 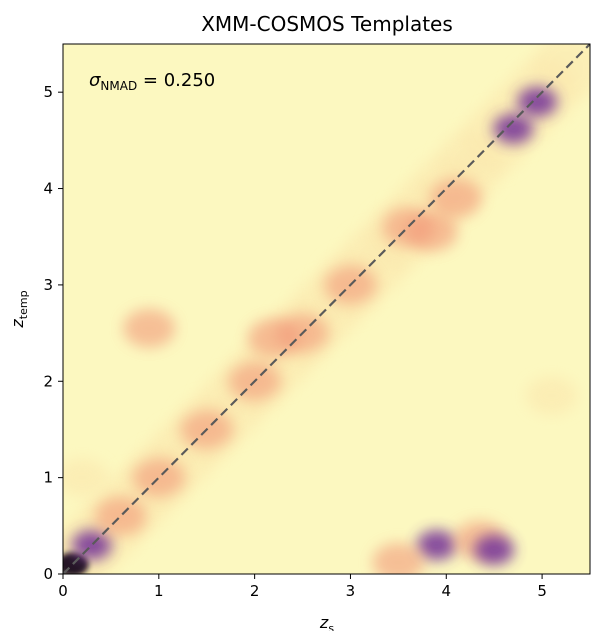 What do you see at coordinates (63, 591) in the screenshot?
I see `x-tick-label: 0` at bounding box center [63, 591].